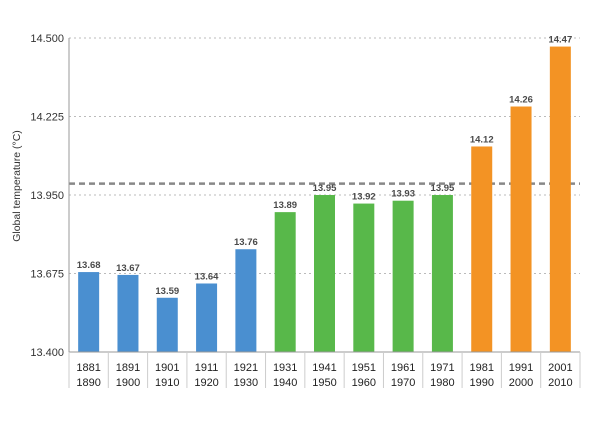 The height and width of the screenshot is (448, 611). What do you see at coordinates (167, 291) in the screenshot?
I see `data-label: 13.59` at bounding box center [167, 291].